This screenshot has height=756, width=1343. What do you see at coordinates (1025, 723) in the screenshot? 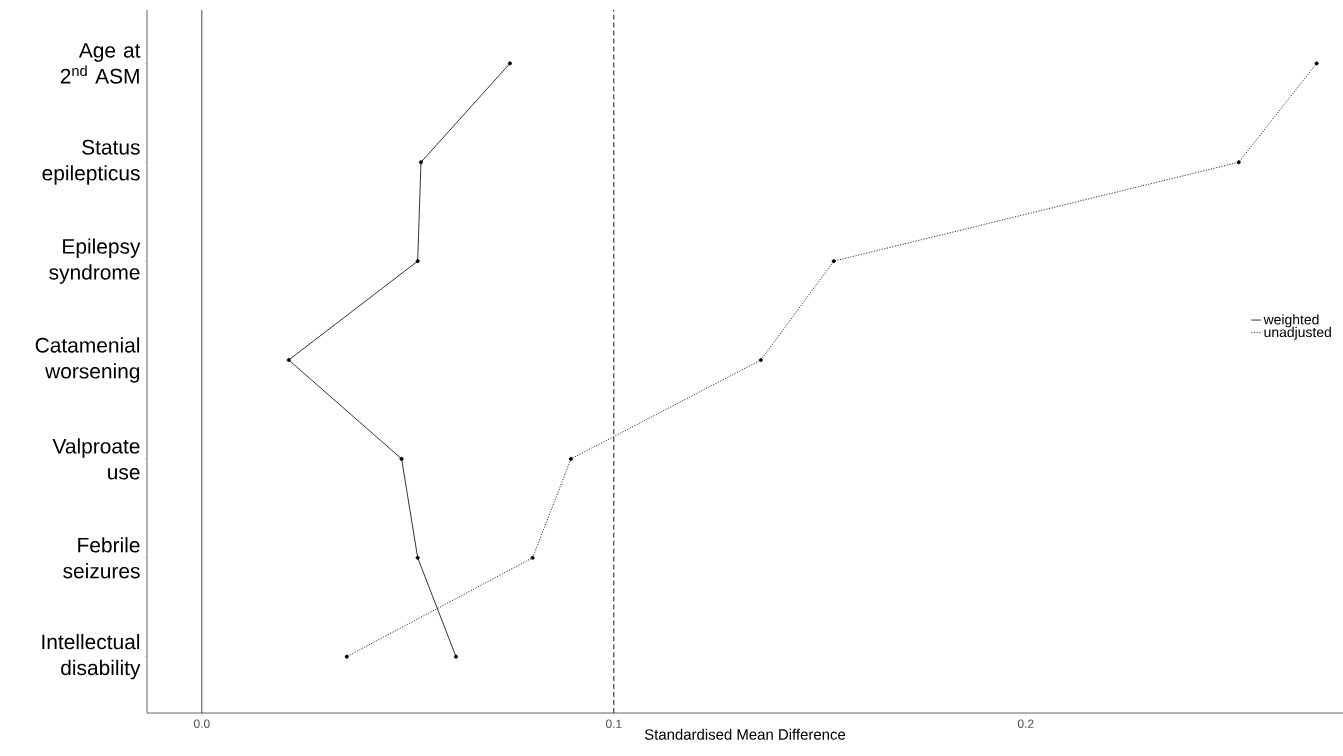
I see `x-tick-label: 0.2` at bounding box center [1025, 723].